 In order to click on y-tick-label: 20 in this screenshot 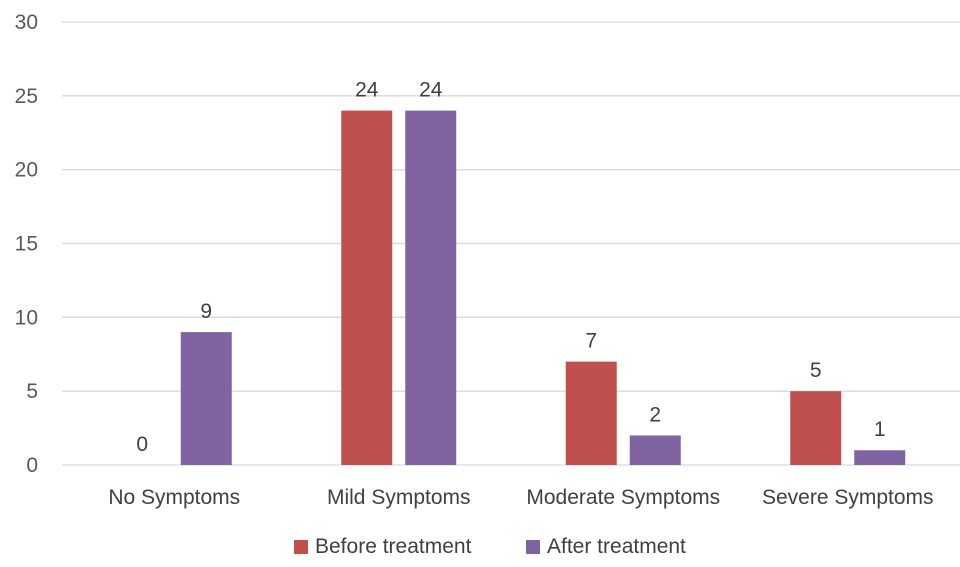, I will do `click(26, 170)`.